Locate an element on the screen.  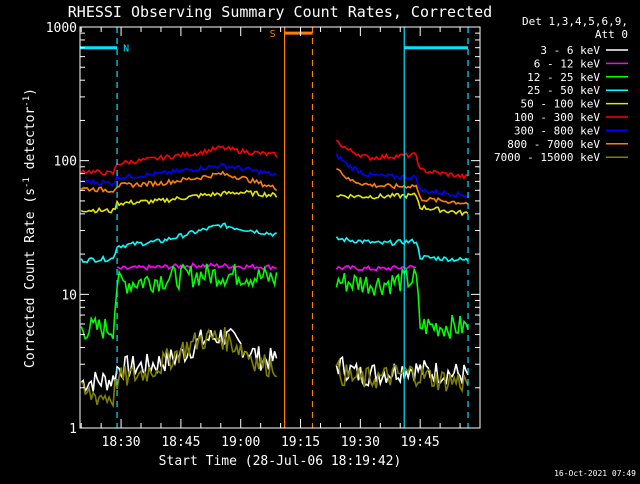
legend-label-7: 800 - 7000 keV is located at coordinates (553, 144).